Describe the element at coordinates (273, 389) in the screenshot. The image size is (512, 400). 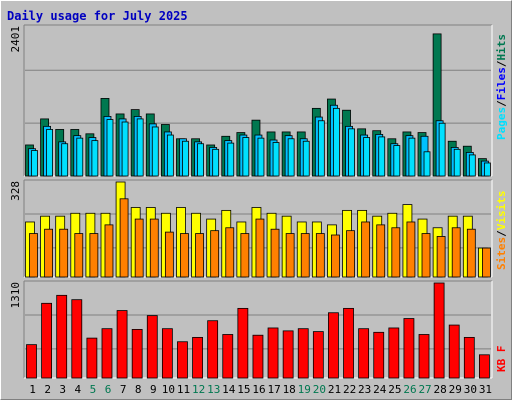
I see `x-tick-label: 17` at that location.